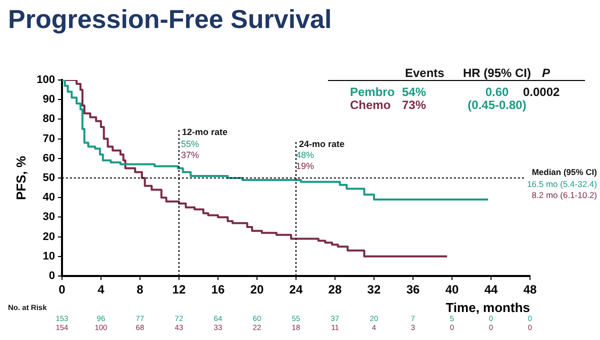 The height and width of the screenshot is (340, 600). I want to click on text: Chemo, so click(370, 105).